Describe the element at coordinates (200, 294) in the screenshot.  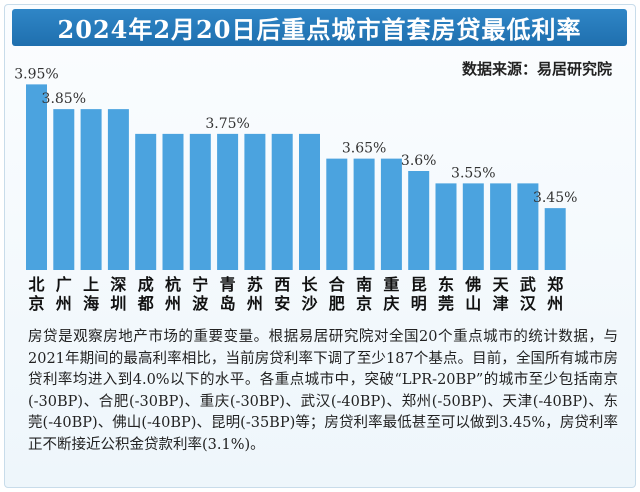
I see `category-label-宁波: 宁波` at that location.